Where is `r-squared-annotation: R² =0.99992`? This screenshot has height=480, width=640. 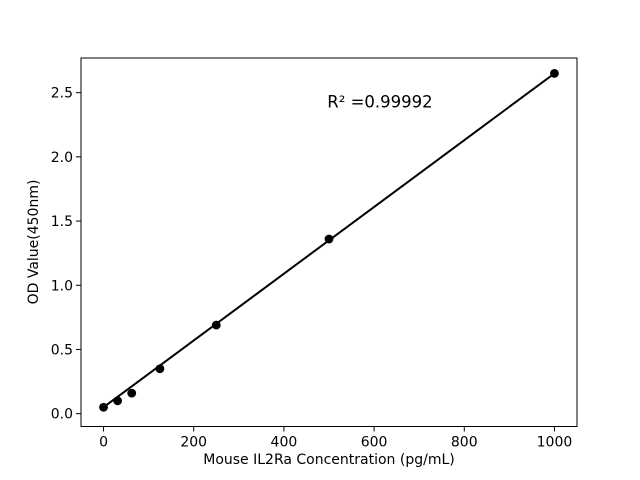
r-squared-annotation: R² =0.99992 is located at coordinates (379, 102).